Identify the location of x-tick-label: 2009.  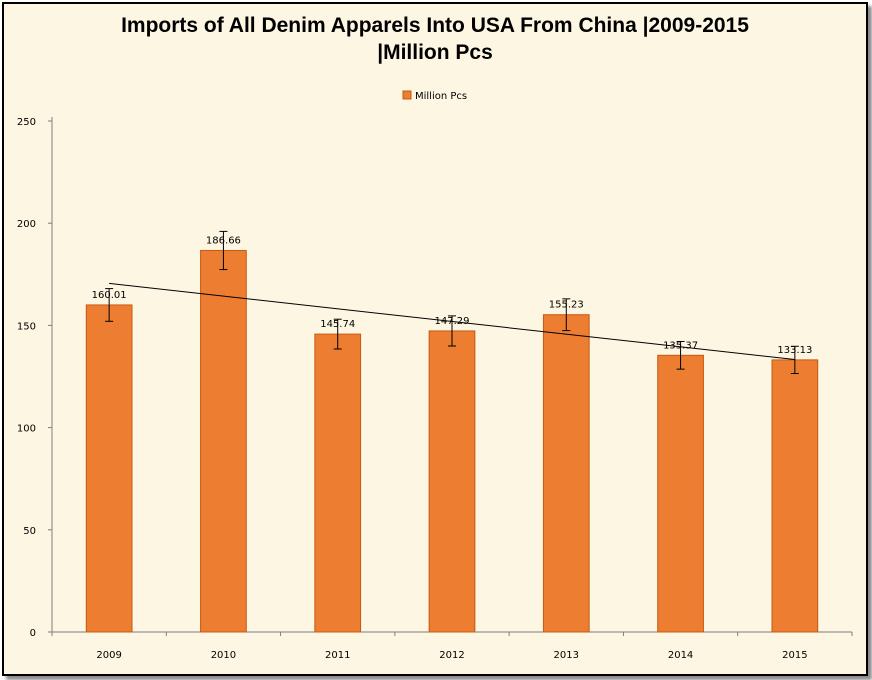
(108, 655).